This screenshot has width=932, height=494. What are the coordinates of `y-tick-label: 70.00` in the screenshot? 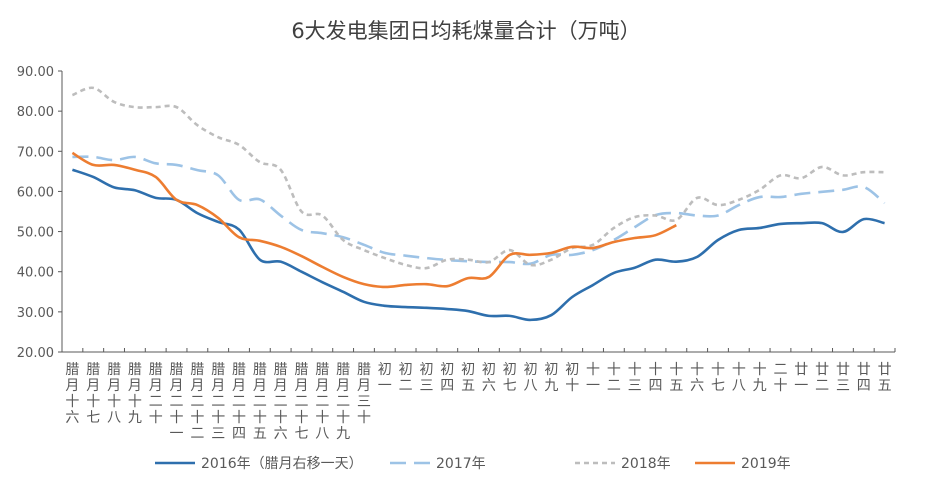 It's located at (35, 152).